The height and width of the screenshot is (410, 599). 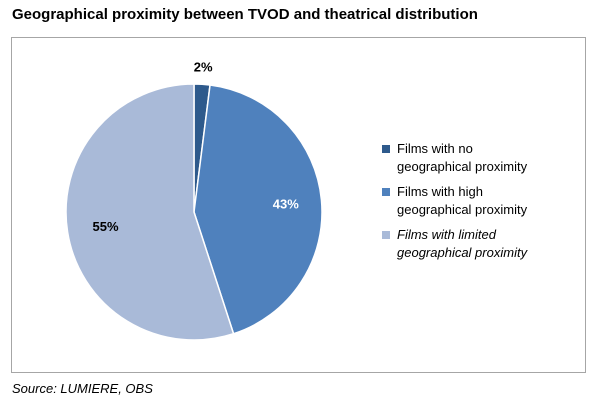 What do you see at coordinates (482, 158) in the screenshot?
I see `legend-item-1: Films with no geographical proximity` at bounding box center [482, 158].